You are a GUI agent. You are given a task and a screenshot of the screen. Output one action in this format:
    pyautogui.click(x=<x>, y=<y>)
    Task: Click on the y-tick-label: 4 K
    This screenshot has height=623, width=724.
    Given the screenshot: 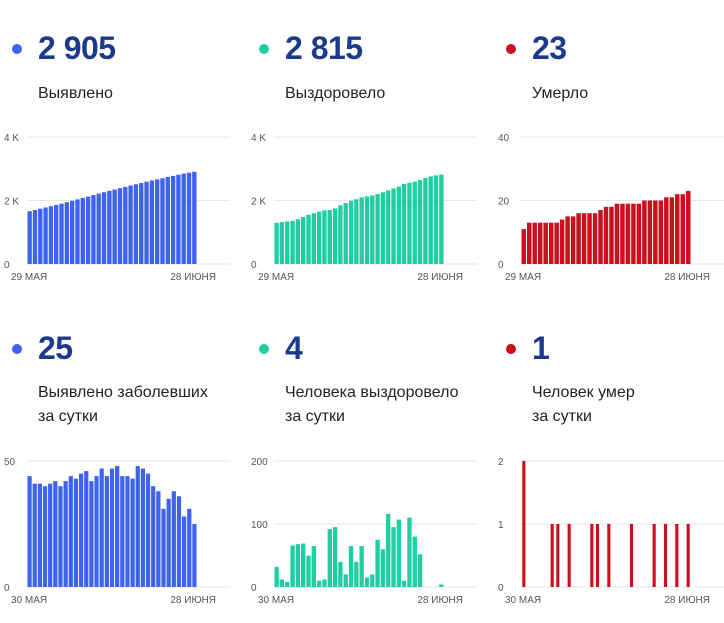 What is the action you would take?
    pyautogui.click(x=11, y=138)
    